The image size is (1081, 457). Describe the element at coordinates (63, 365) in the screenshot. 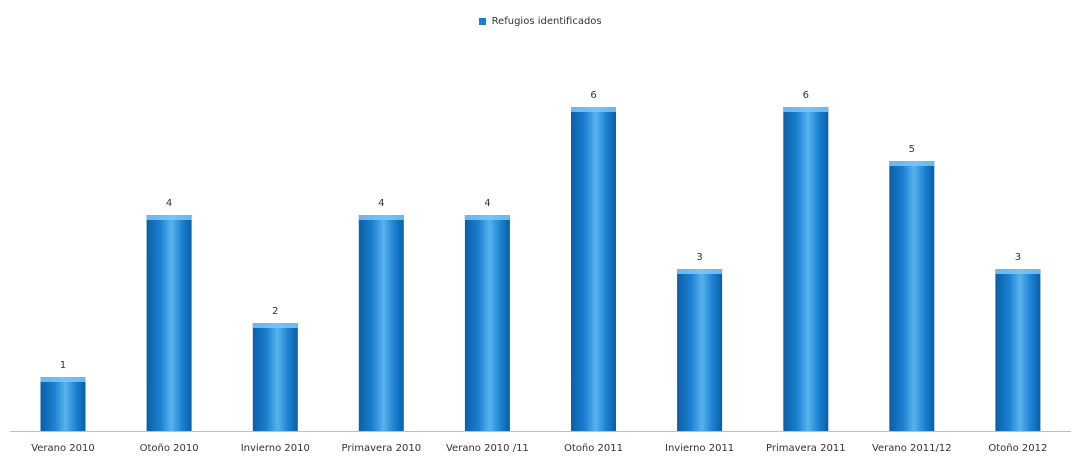

I see `data-label-1: 1` at that location.